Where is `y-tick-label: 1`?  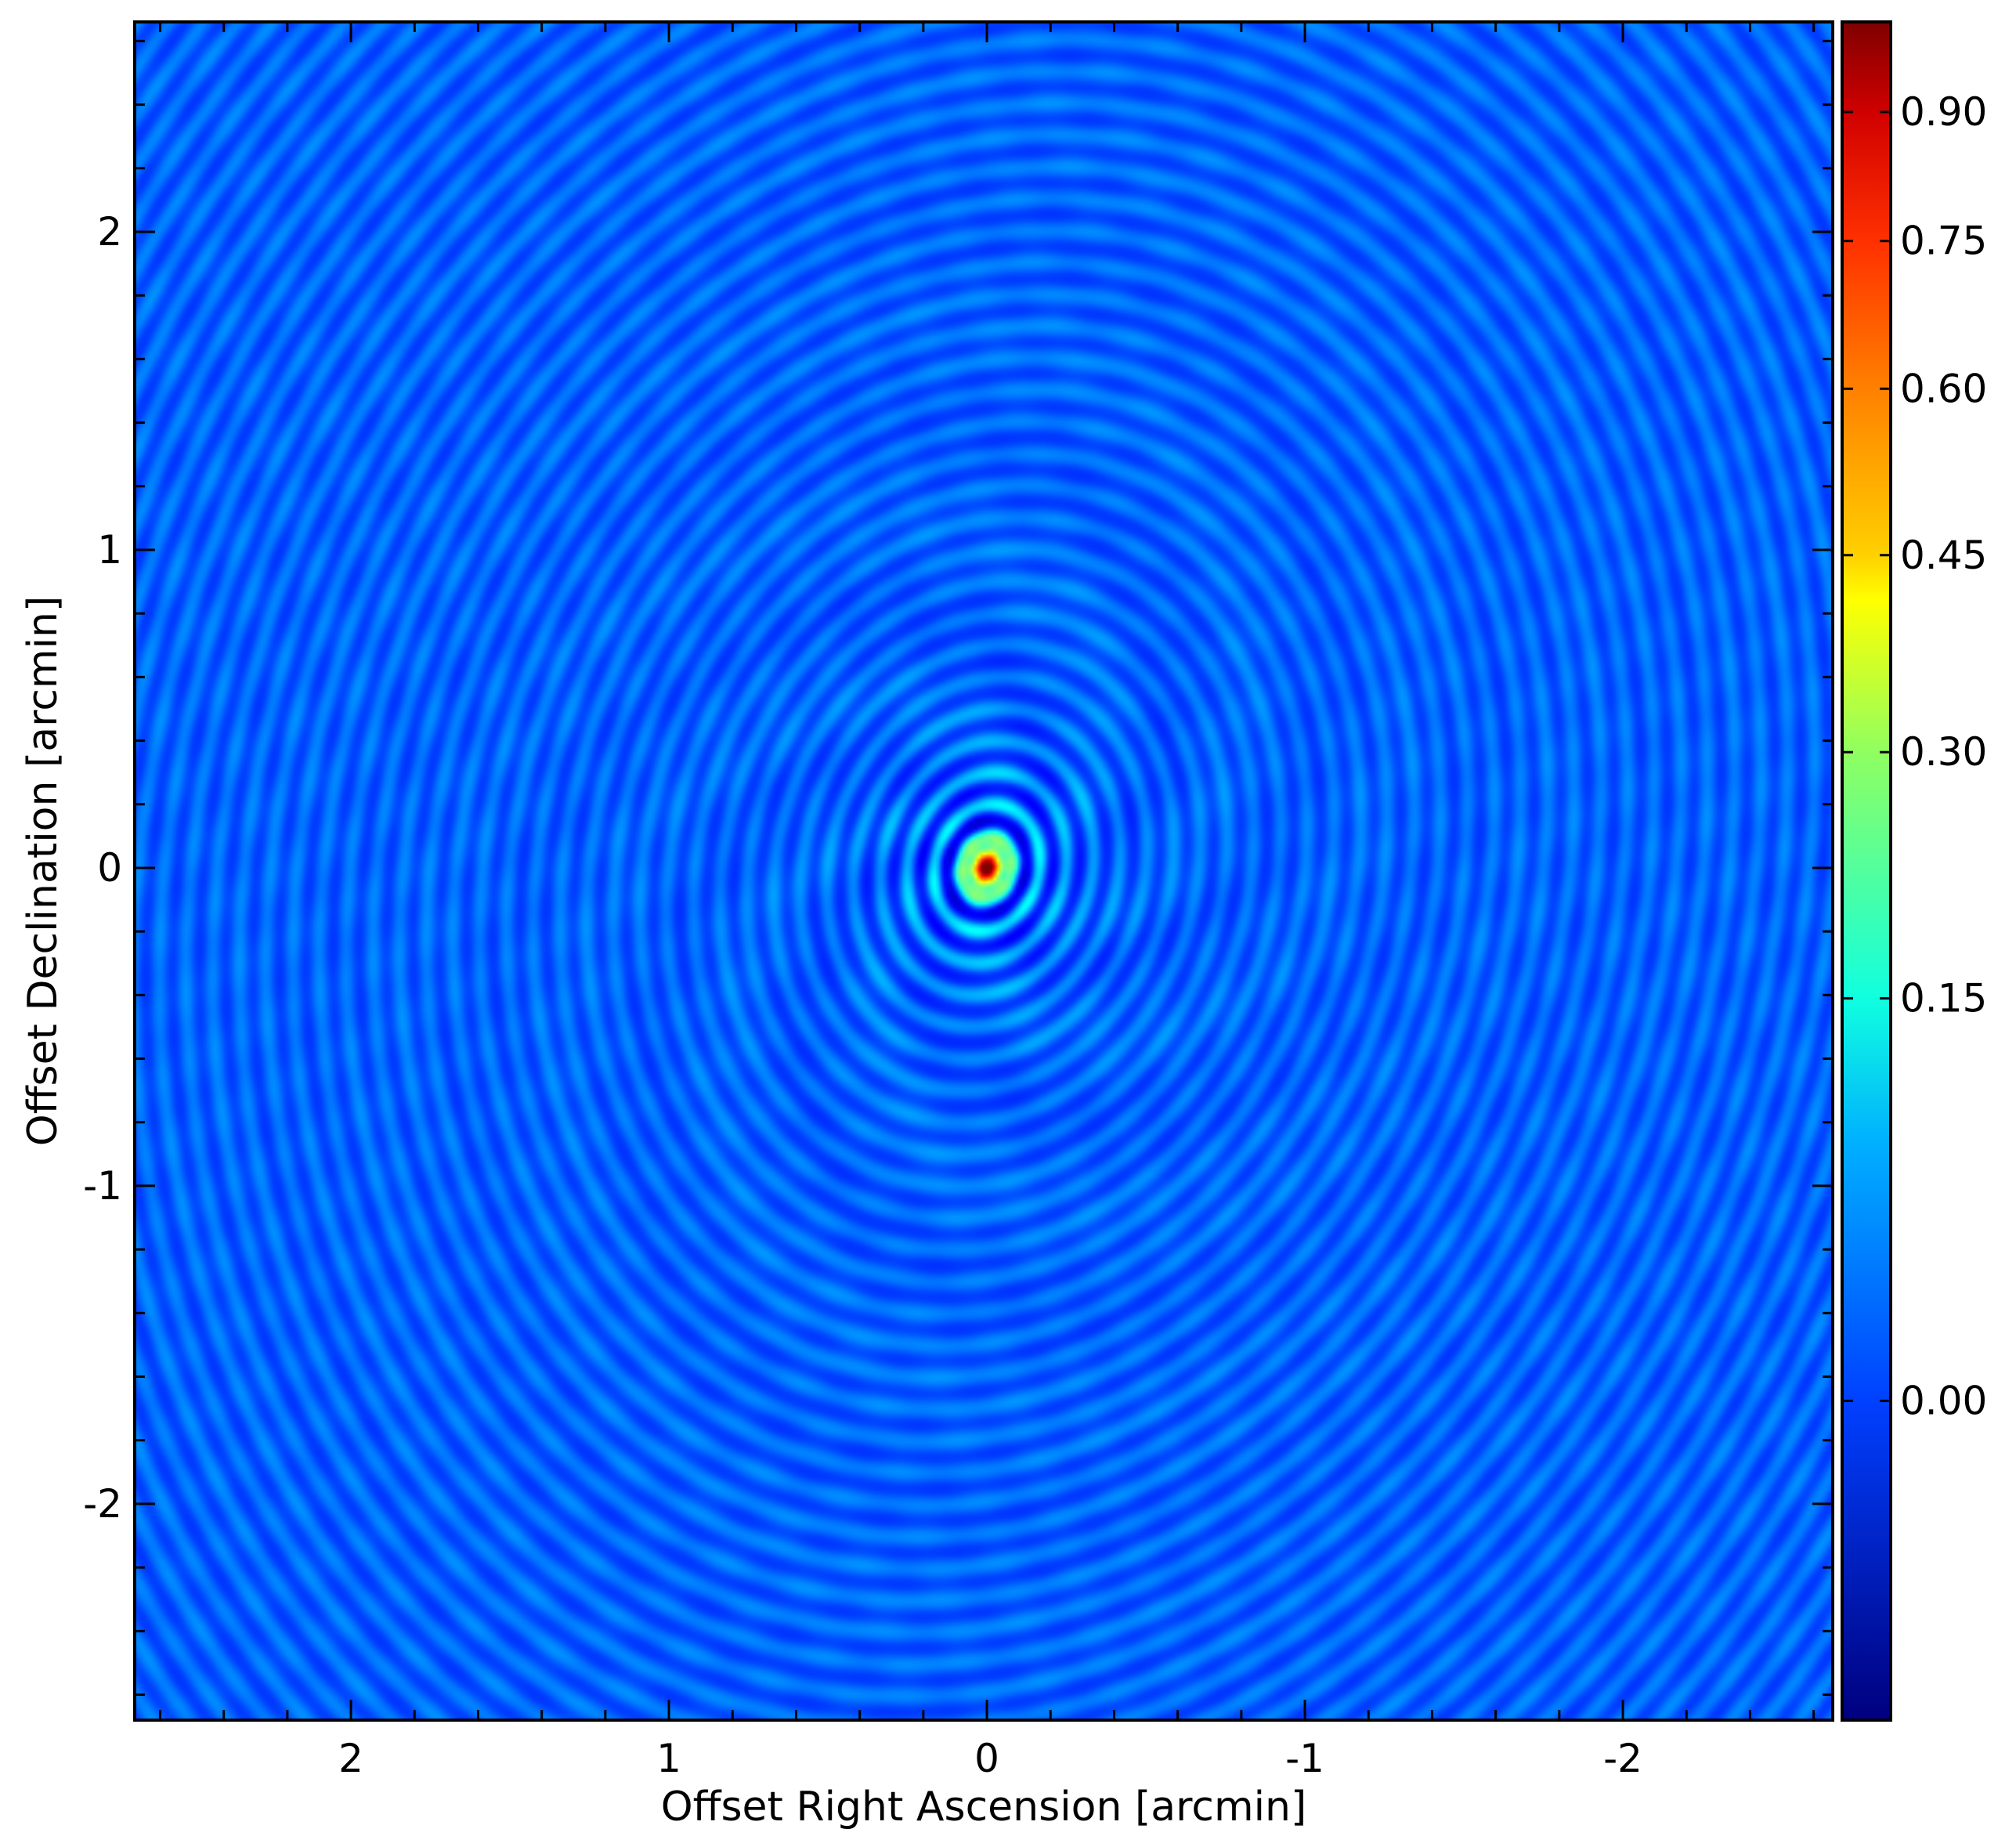 y-tick-label: 1 is located at coordinates (109, 550).